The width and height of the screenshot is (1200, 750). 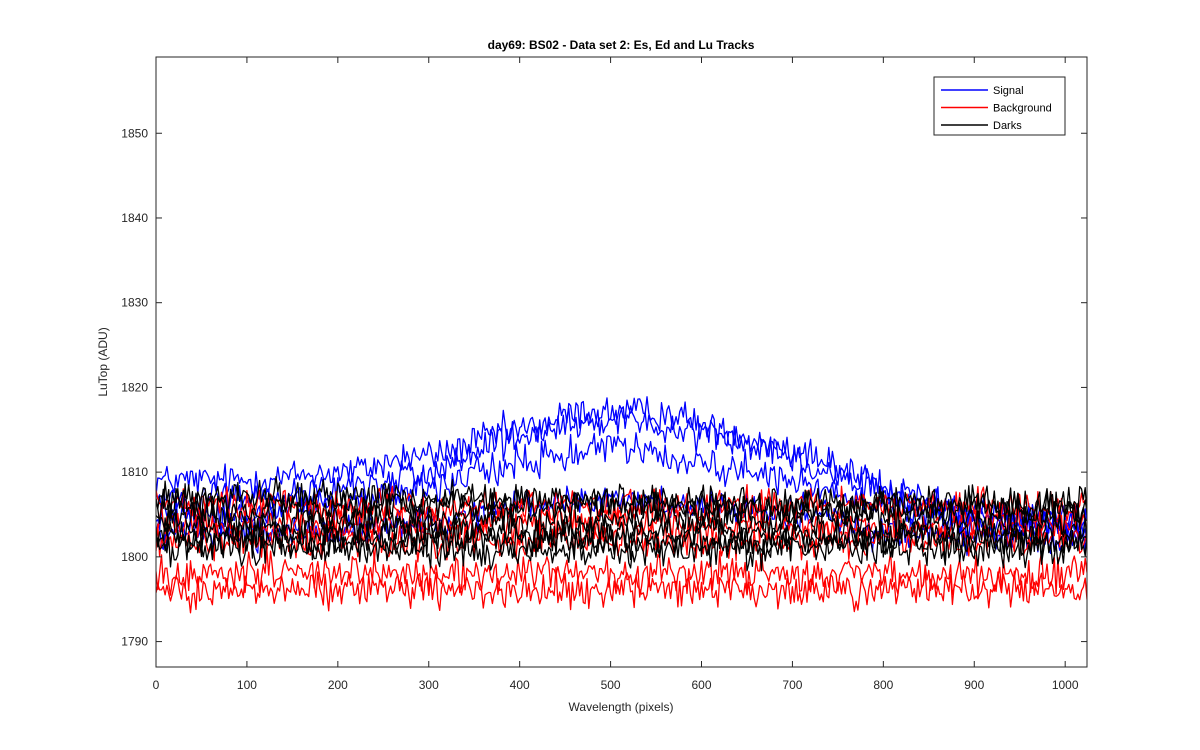 What do you see at coordinates (134, 642) in the screenshot?
I see `y-tick-label: 1790` at bounding box center [134, 642].